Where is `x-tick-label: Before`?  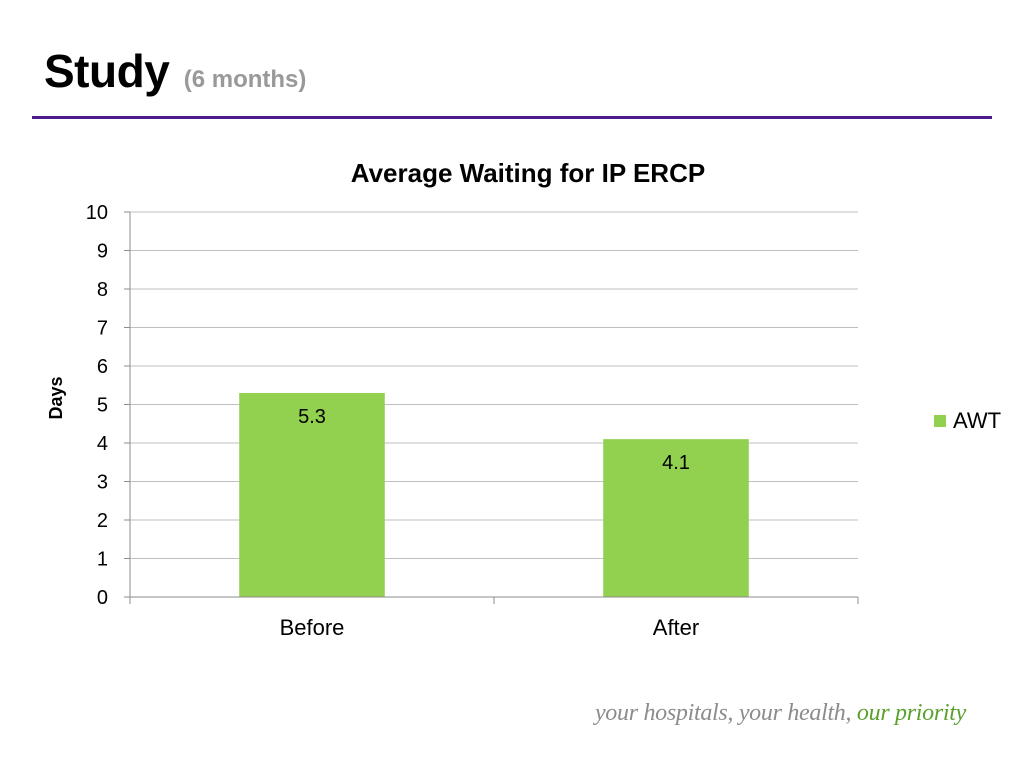 x-tick-label: Before is located at coordinates (312, 627).